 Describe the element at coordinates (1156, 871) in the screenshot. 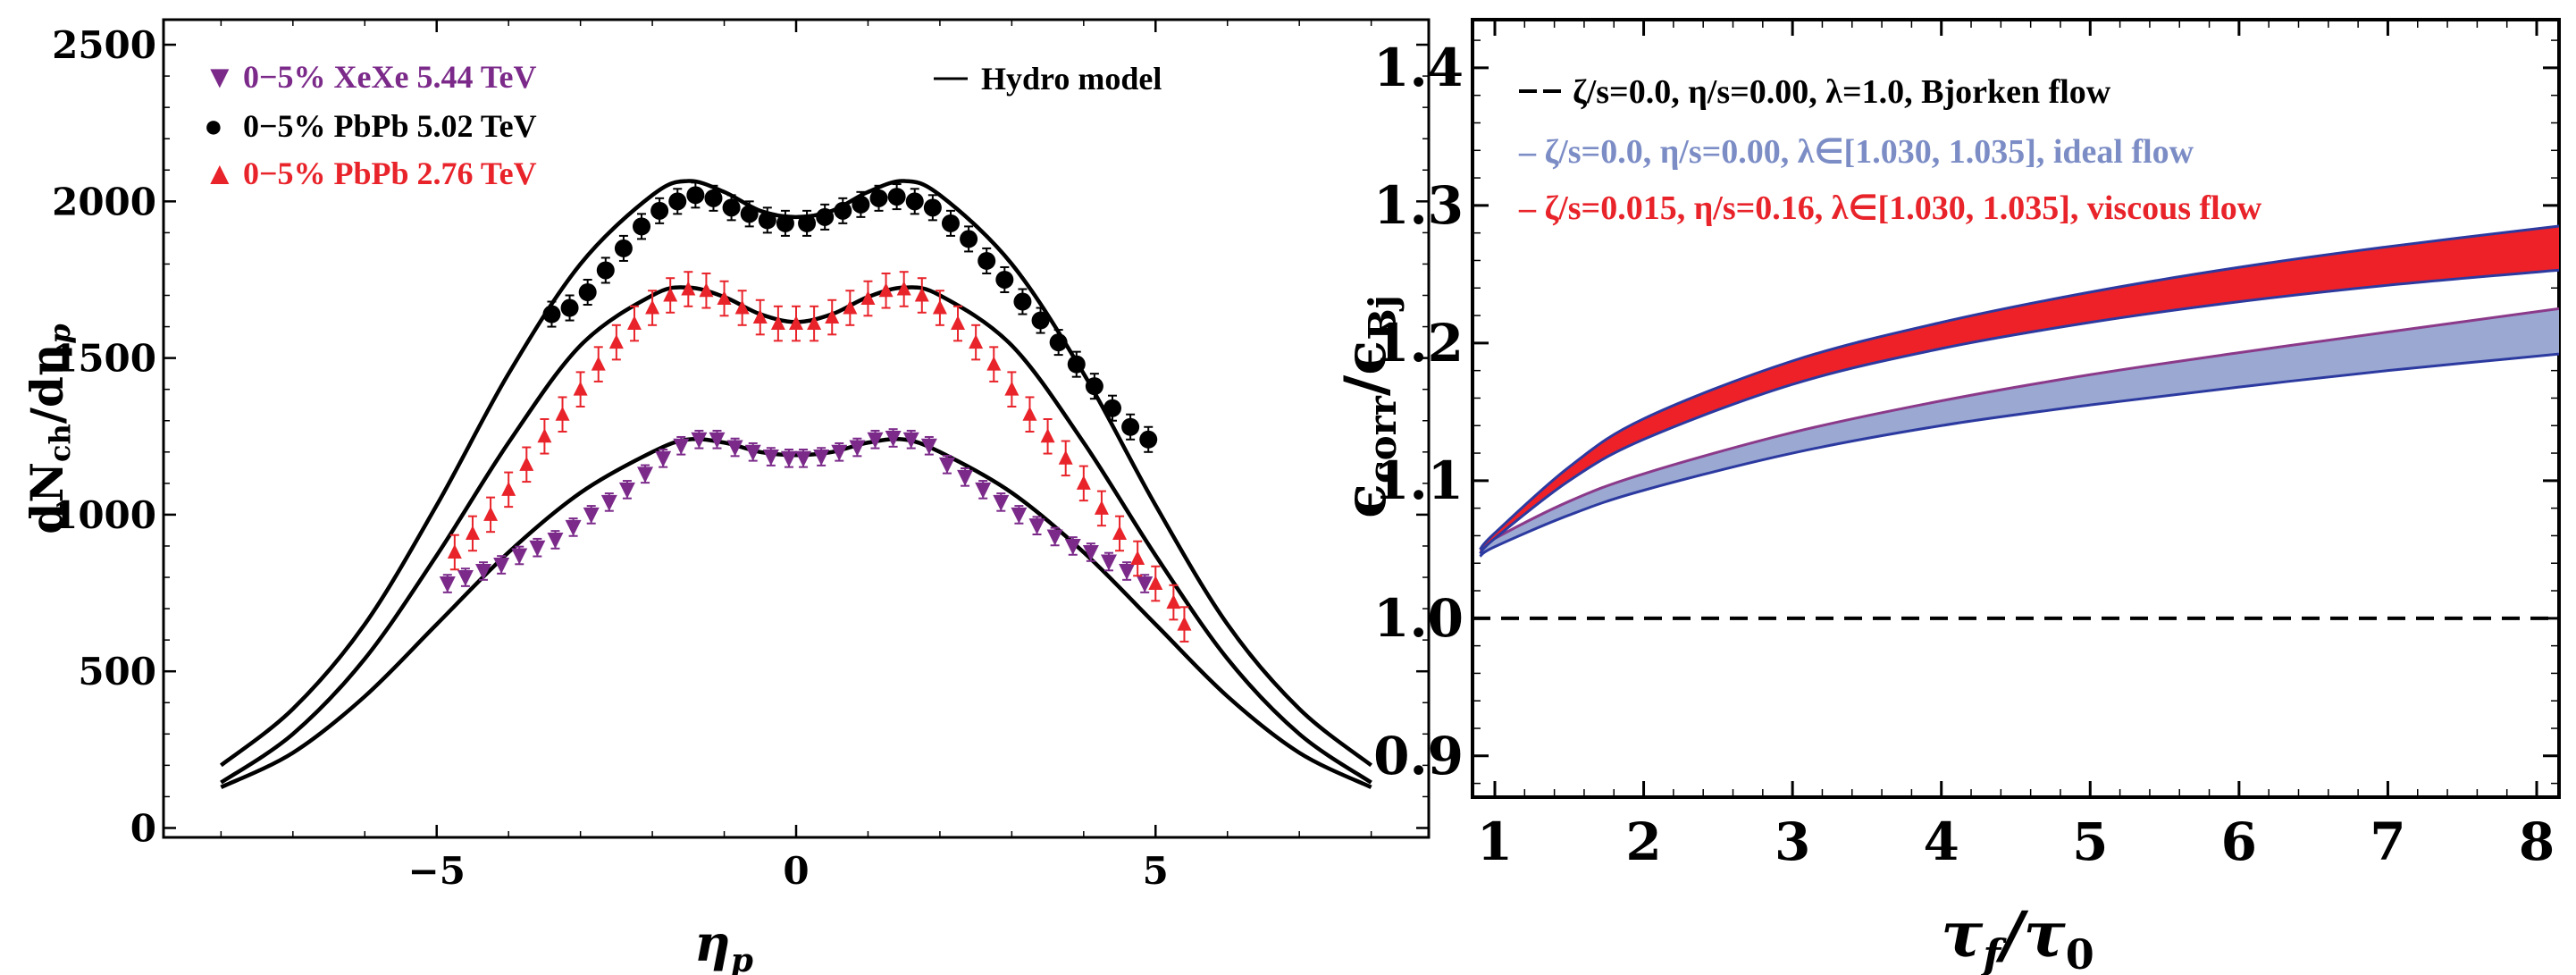

I see `x-tick-label: 5` at that location.